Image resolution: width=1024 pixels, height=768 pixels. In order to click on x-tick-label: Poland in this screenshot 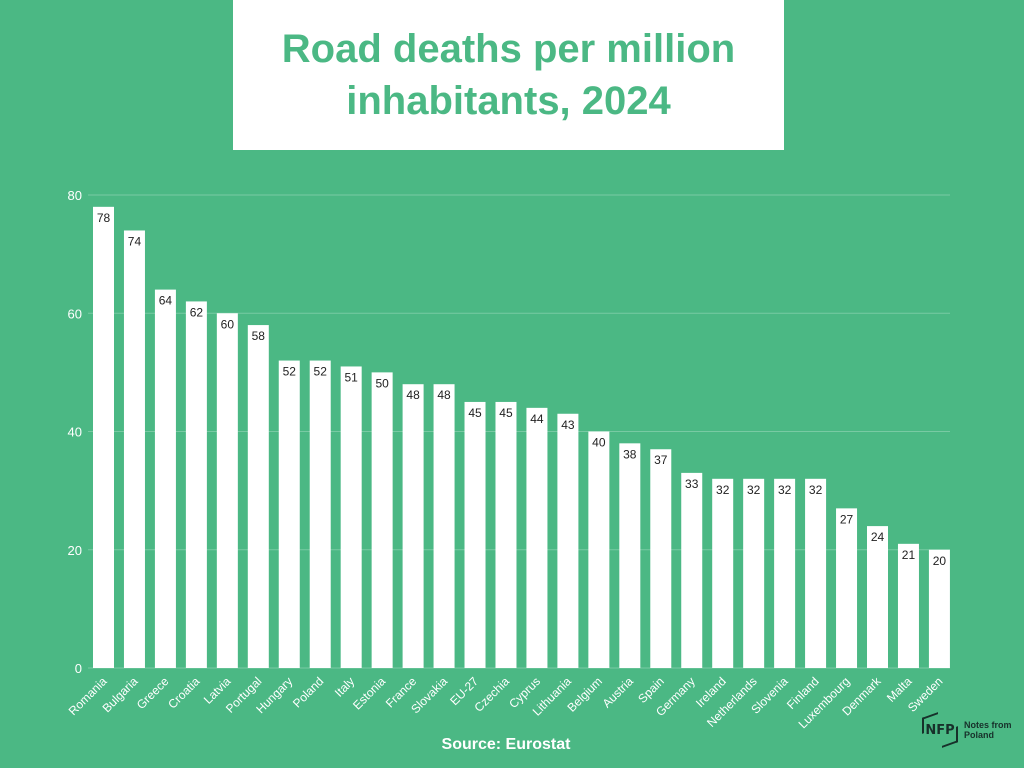, I will do `click(308, 692)`.